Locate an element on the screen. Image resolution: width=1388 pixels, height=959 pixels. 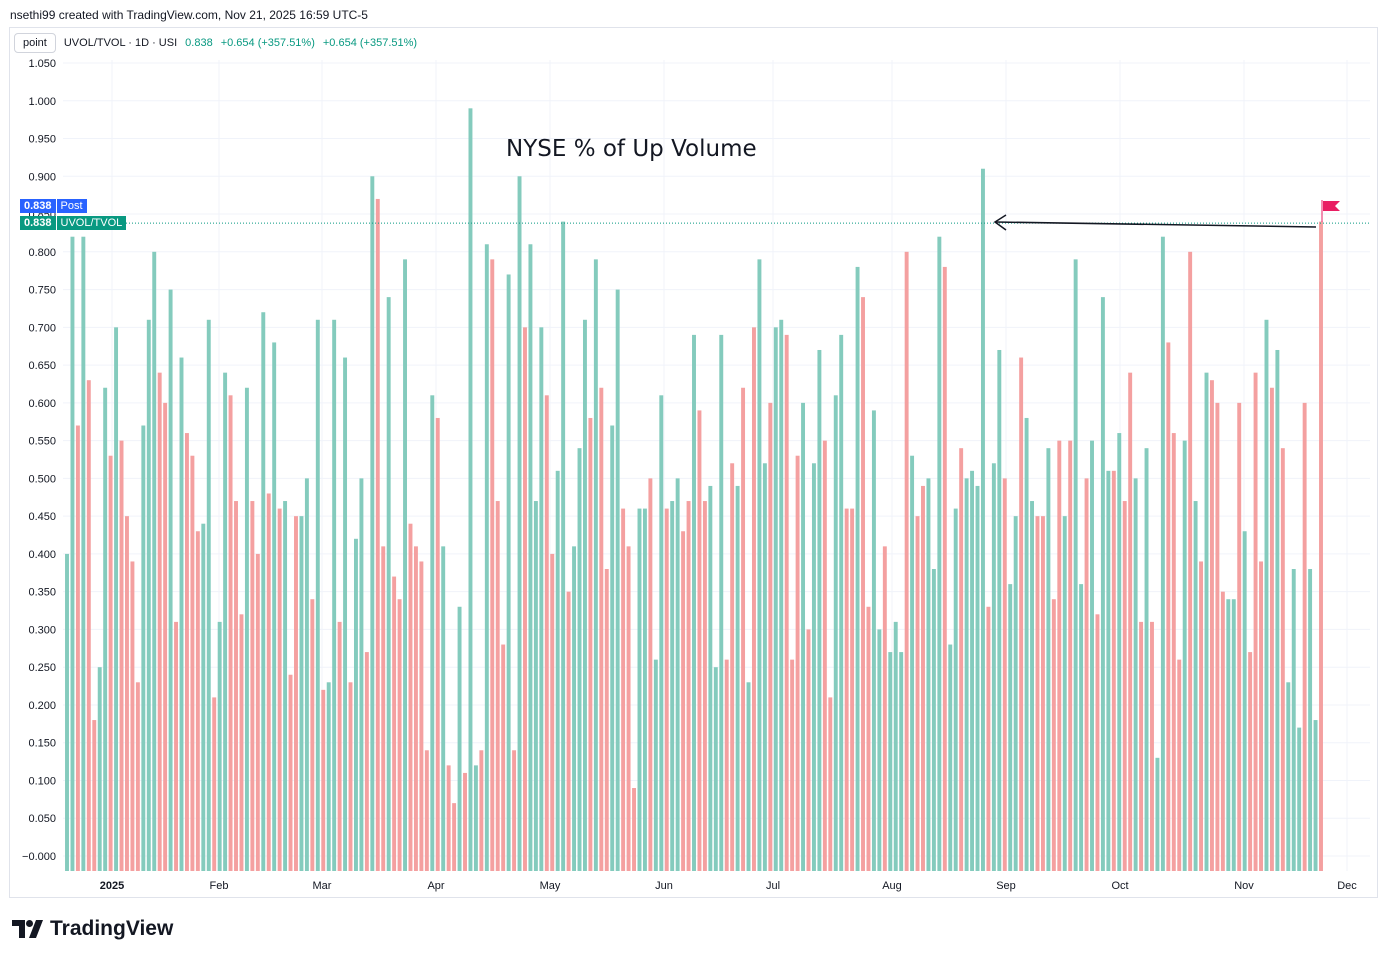
tradingview-brand: TradingView is located at coordinates (92, 929).